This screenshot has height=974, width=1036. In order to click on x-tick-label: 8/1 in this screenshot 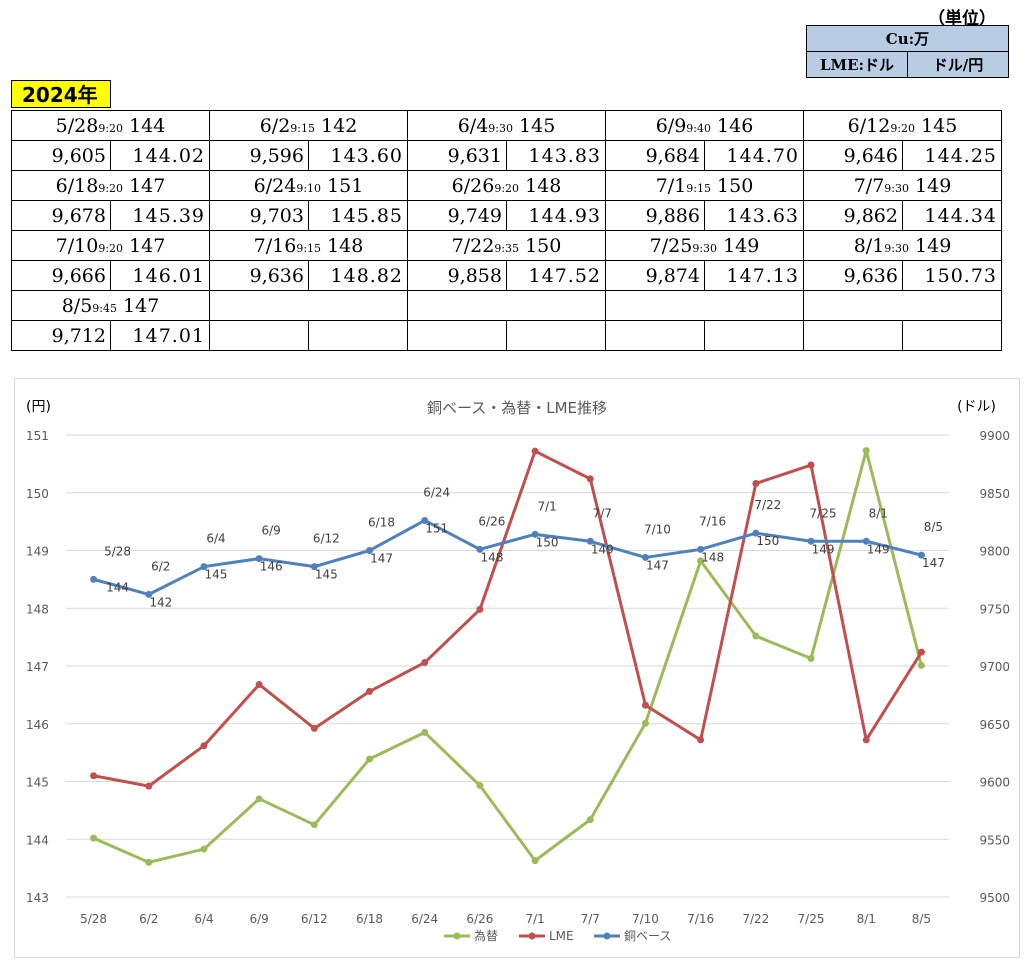, I will do `click(866, 919)`.